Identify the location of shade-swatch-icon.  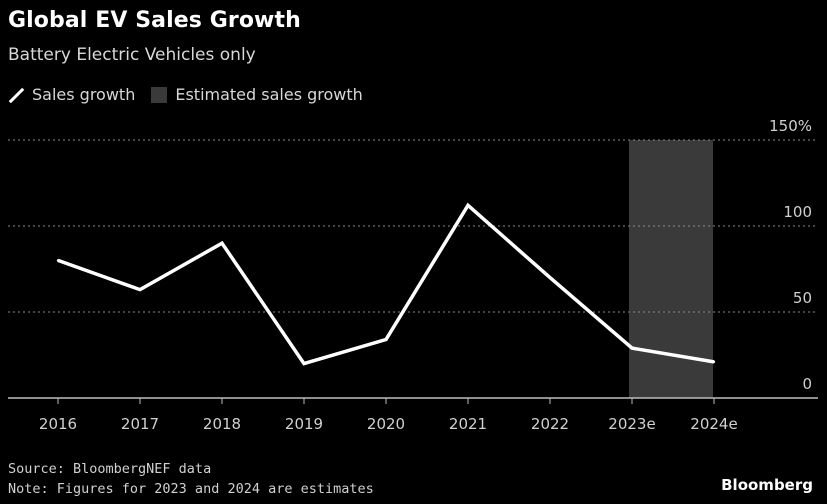
(159, 94).